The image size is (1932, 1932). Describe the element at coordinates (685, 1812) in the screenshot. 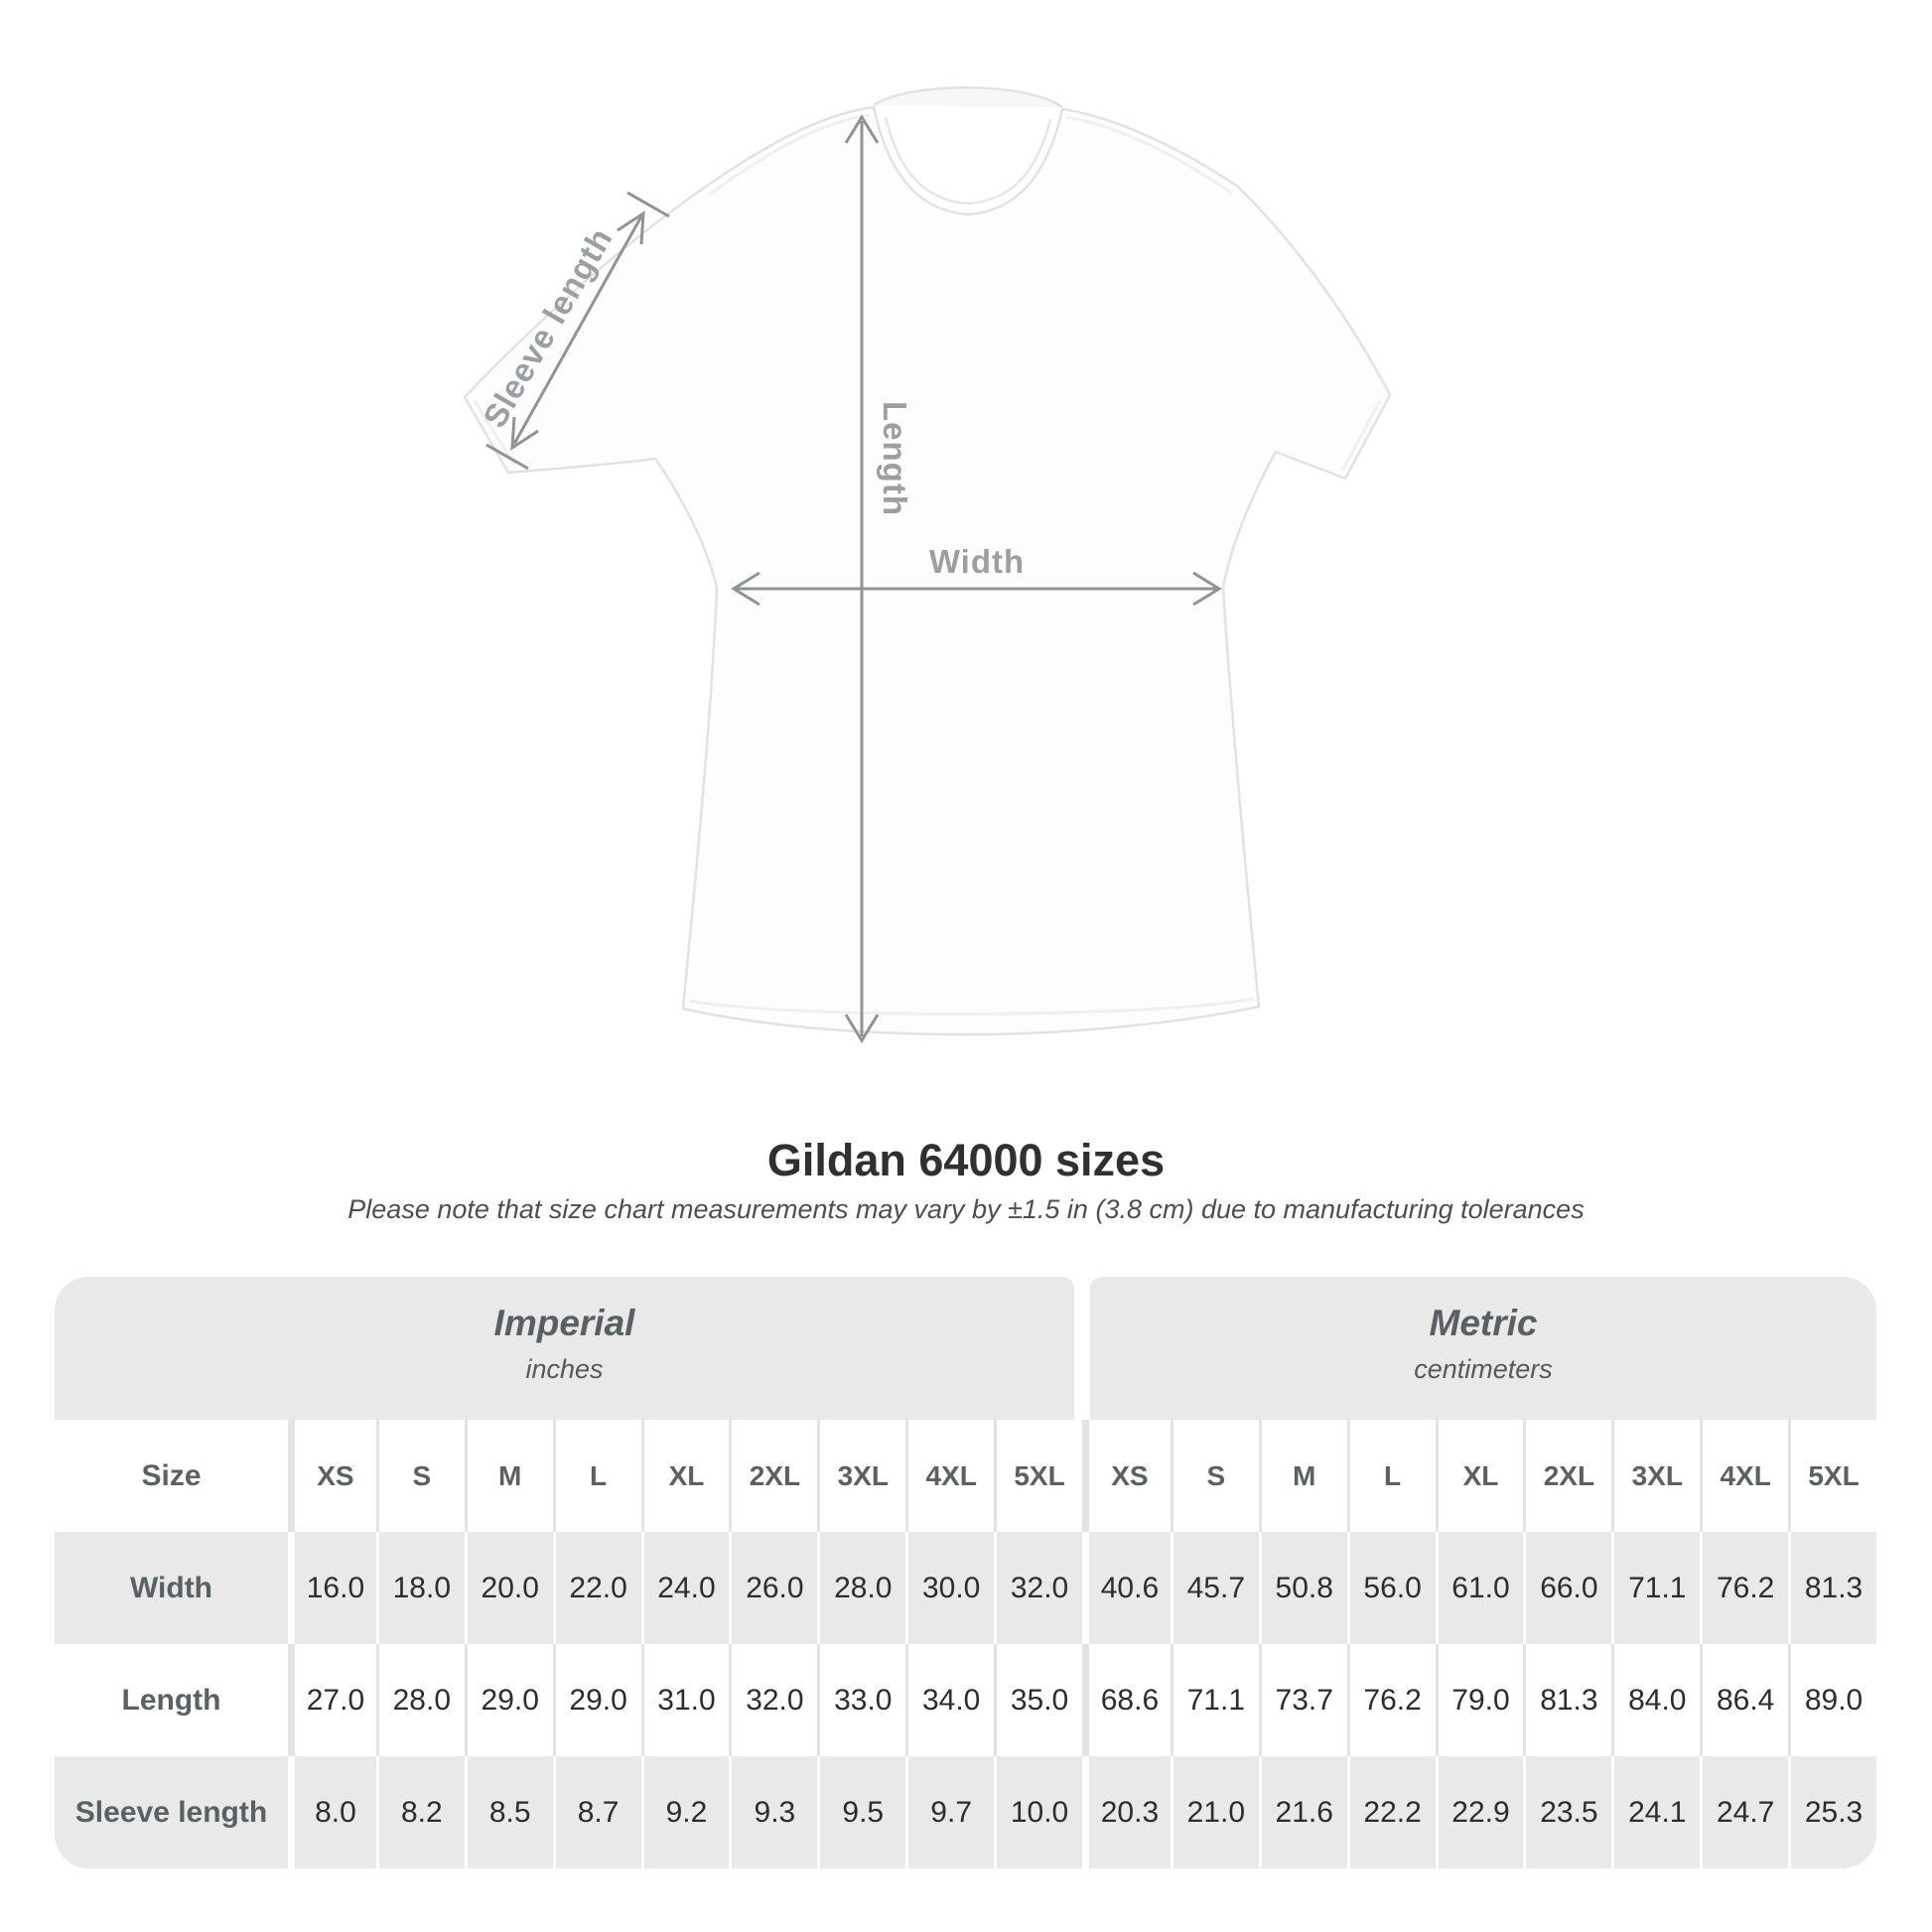

I see `value-cell: 9.2` at that location.